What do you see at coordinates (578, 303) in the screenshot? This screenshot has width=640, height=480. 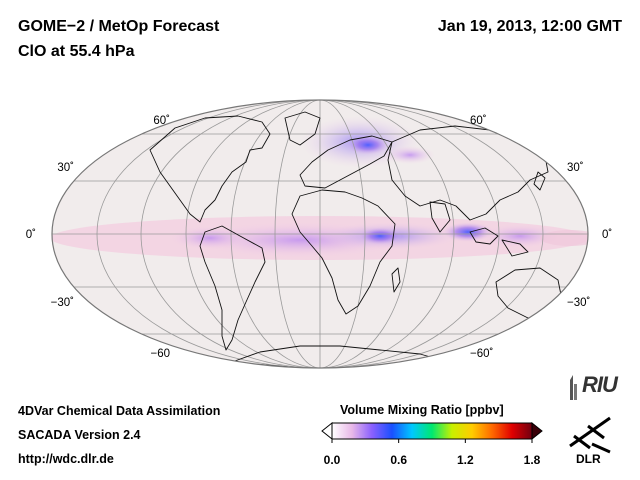 I see `lat-label-right-minus30: −30˚` at bounding box center [578, 303].